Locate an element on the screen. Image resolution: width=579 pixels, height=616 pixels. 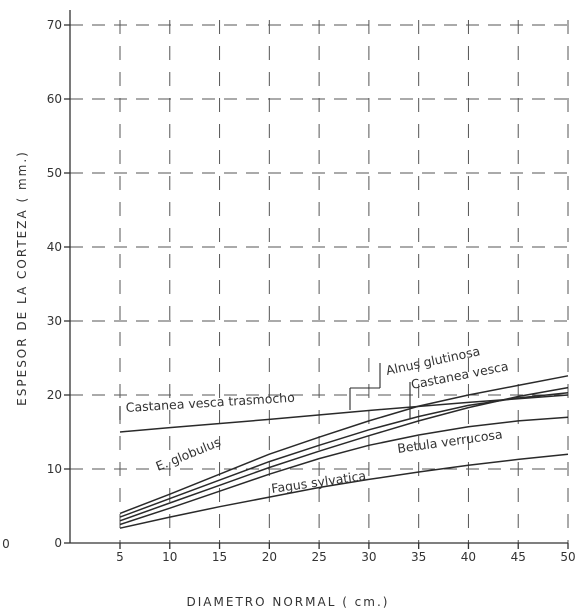
y-tick-label: 10 is located at coordinates (54, 469).